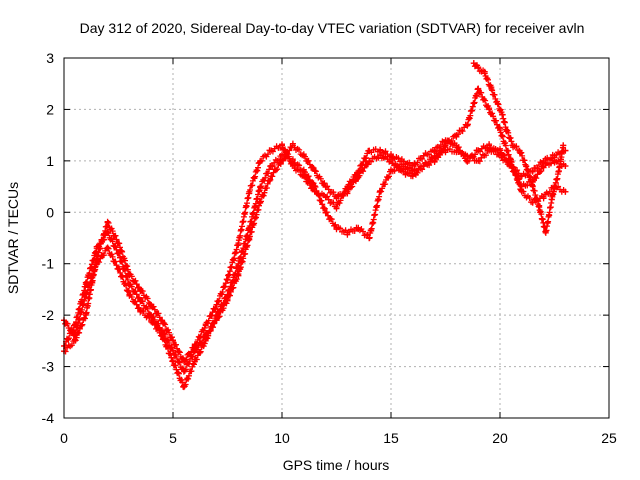 This screenshot has height=480, width=640. What do you see at coordinates (336, 465) in the screenshot?
I see `x-axis-label: GPS time / hours` at bounding box center [336, 465].